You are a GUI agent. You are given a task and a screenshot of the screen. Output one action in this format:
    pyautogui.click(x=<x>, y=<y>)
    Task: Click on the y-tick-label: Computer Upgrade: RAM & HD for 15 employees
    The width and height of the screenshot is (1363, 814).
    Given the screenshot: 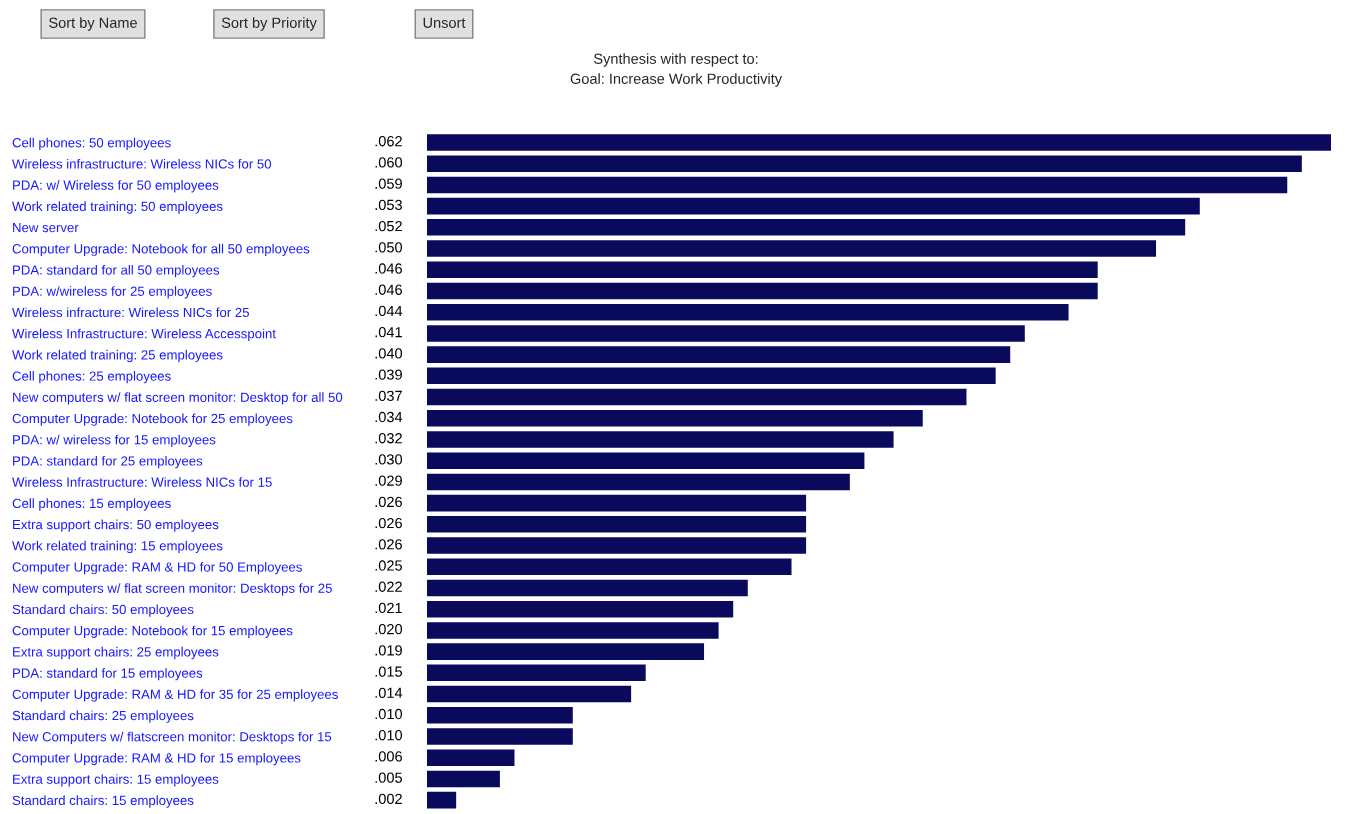 What is the action you would take?
    pyautogui.click(x=156, y=759)
    